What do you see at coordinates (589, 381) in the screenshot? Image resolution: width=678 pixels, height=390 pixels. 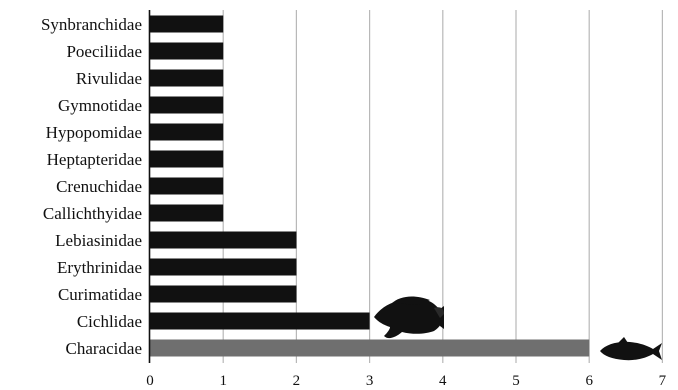 I see `x-tick-label: 6` at bounding box center [589, 381].